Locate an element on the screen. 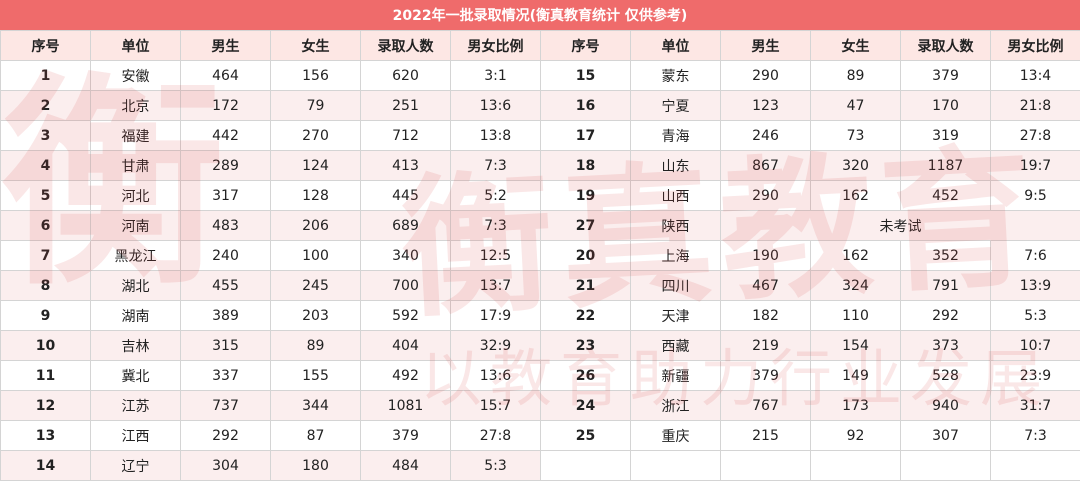  cell-male: 172 is located at coordinates (226, 106).